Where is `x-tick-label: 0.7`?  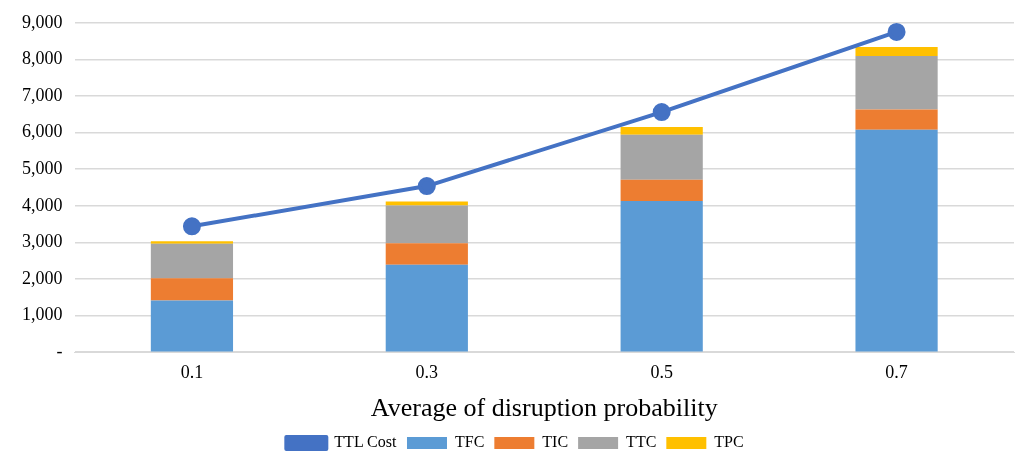 x-tick-label: 0.7 is located at coordinates (896, 371).